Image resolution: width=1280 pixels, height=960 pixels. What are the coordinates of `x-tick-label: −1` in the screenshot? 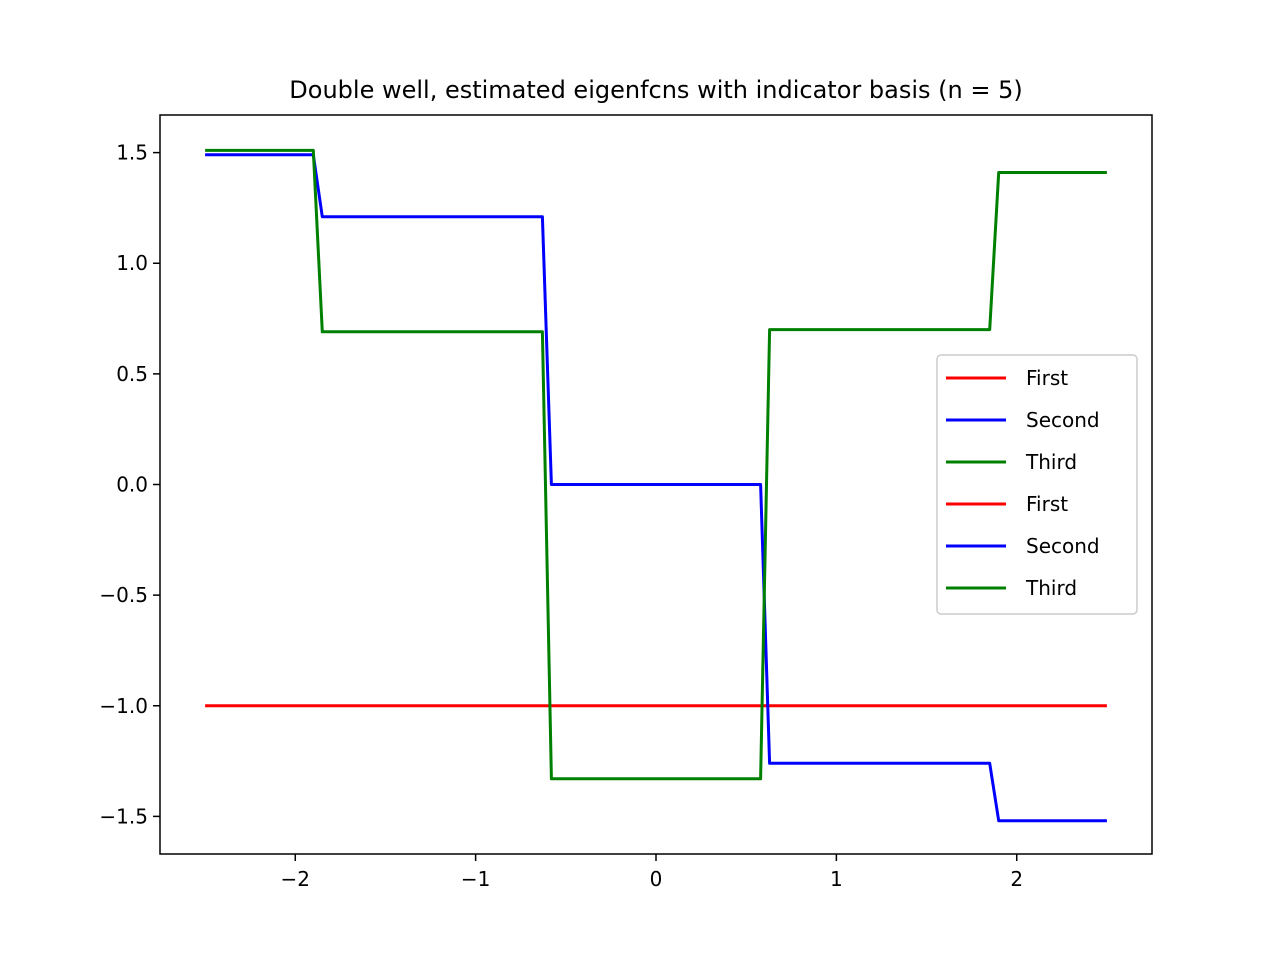 It's located at (475, 879).